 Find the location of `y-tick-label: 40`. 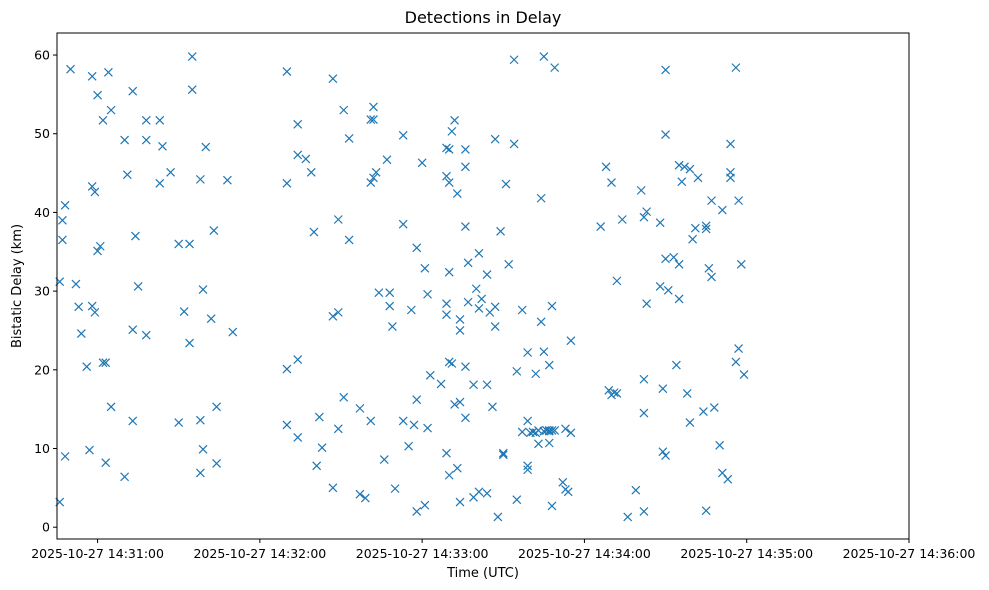

y-tick-label: 40 is located at coordinates (42, 212).